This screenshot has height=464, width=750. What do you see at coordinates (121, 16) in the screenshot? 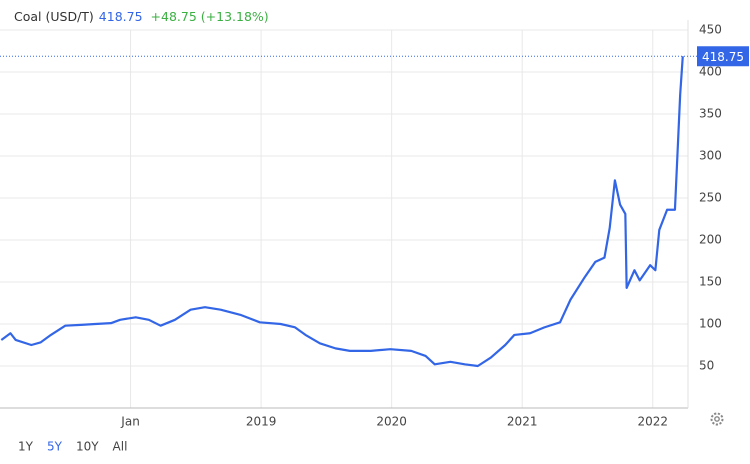
I see `last-price: 418.75` at bounding box center [121, 16].